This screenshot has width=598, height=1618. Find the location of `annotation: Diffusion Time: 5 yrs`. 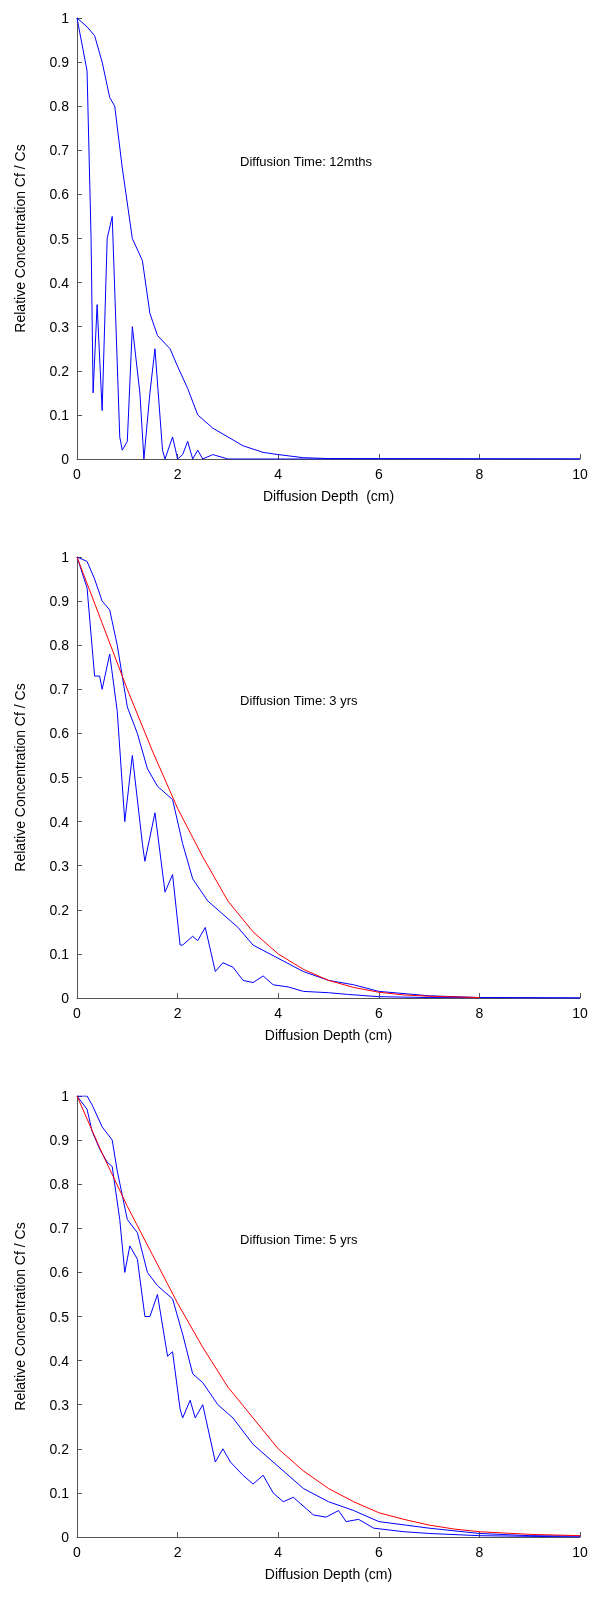

annotation: Diffusion Time: 5 yrs is located at coordinates (299, 1239).